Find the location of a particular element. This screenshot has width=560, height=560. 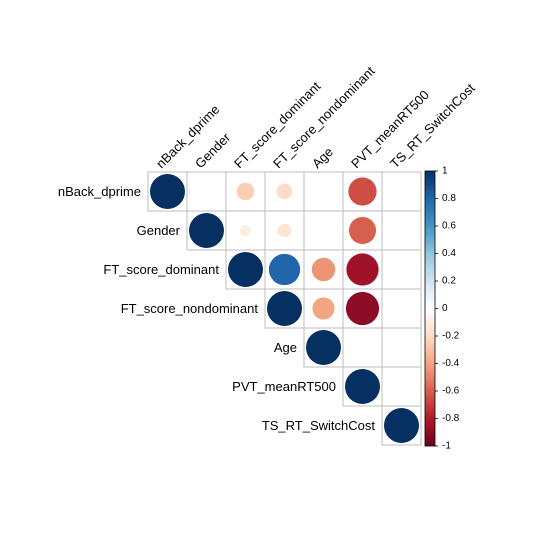

row-label-gender: Gender is located at coordinates (159, 230).